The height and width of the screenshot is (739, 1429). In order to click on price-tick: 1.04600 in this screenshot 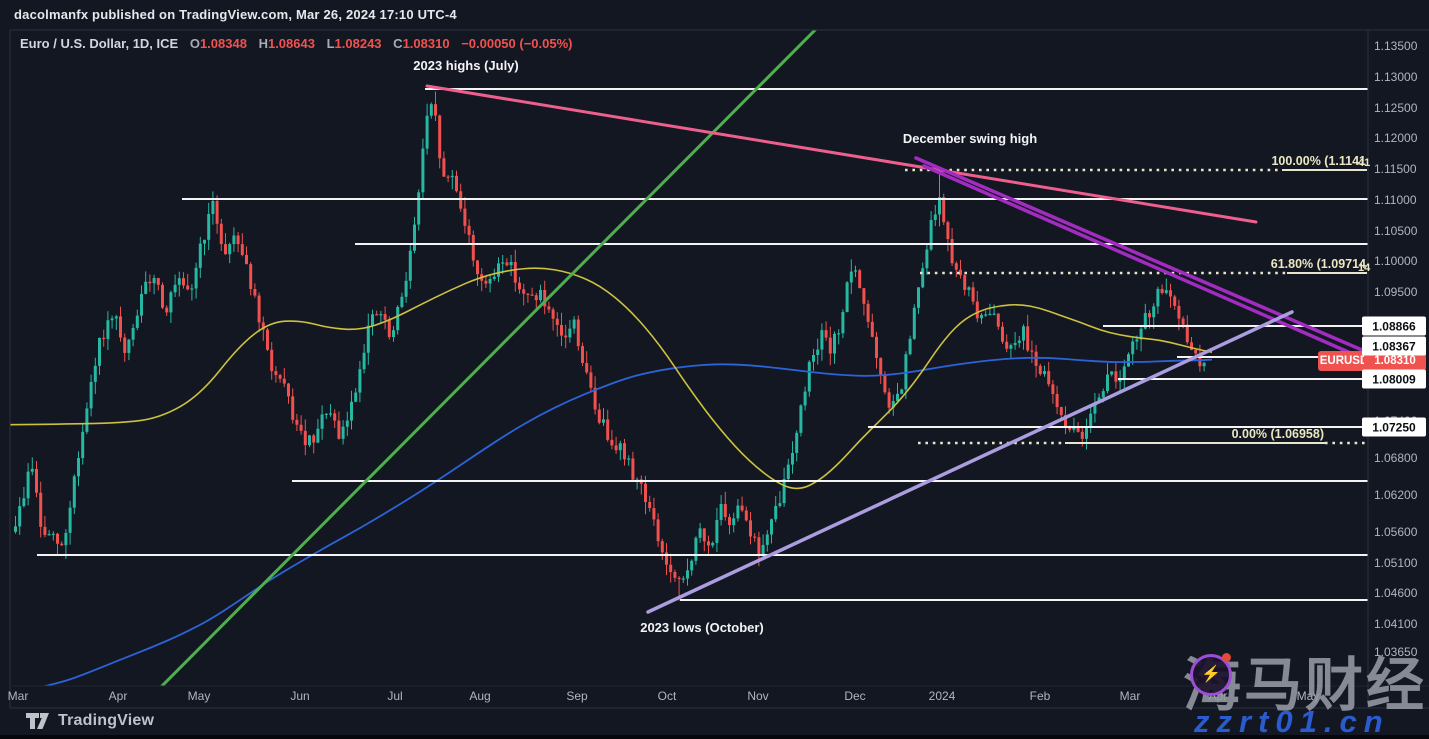, I will do `click(1396, 593)`.